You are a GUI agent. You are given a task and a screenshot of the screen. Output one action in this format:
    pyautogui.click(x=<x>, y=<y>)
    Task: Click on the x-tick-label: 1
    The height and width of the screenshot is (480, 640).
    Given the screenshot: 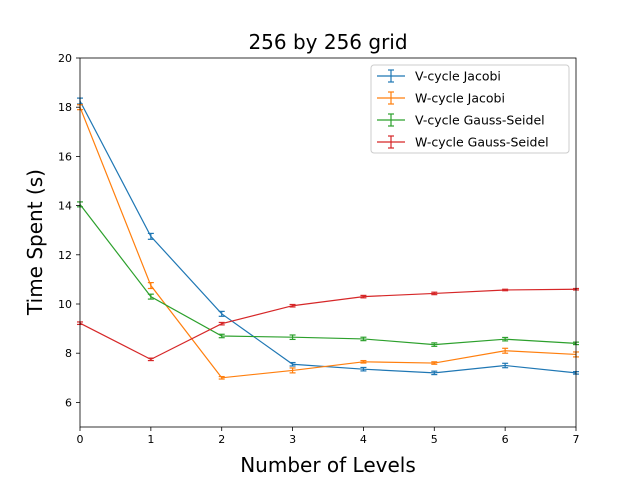 What is the action you would take?
    pyautogui.click(x=150, y=439)
    